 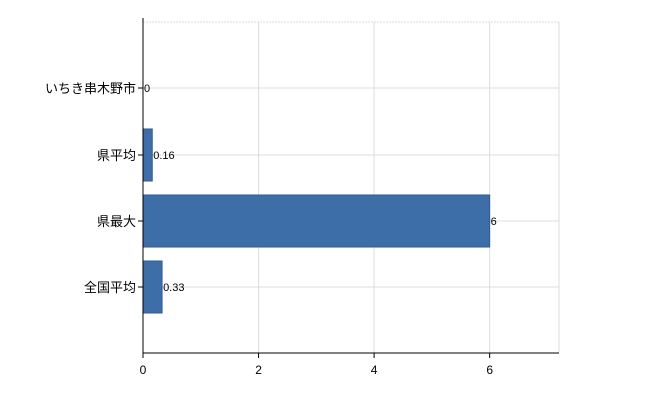 I want to click on category-label-3: 全国平均, so click(x=110, y=288).